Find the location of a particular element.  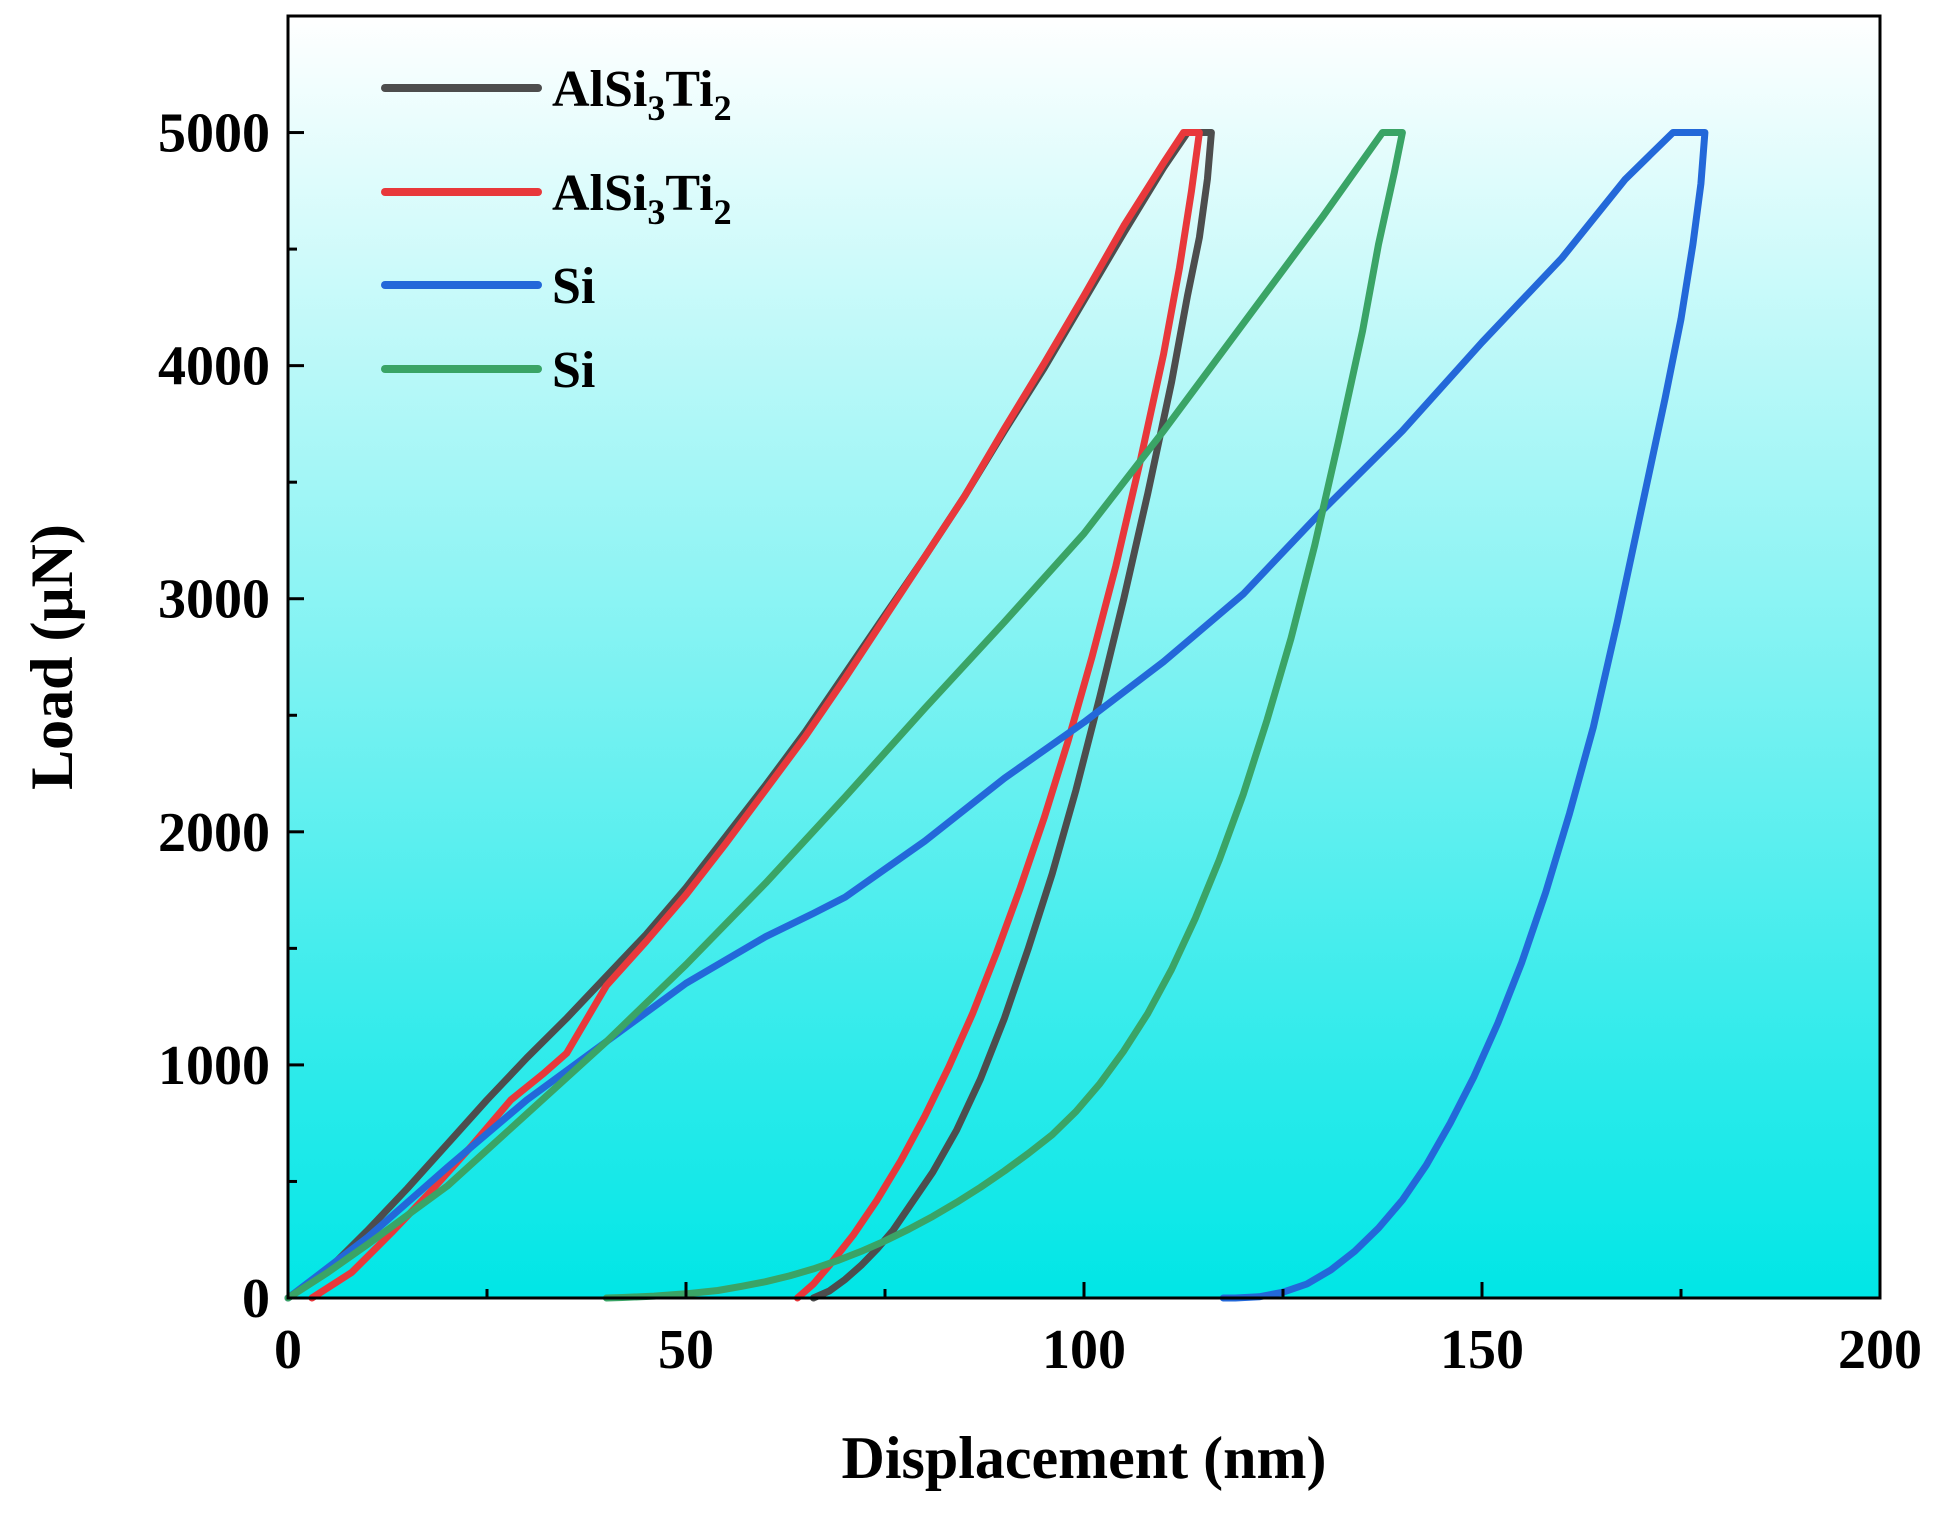

legend-item-2: Si is located at coordinates (488, 286).